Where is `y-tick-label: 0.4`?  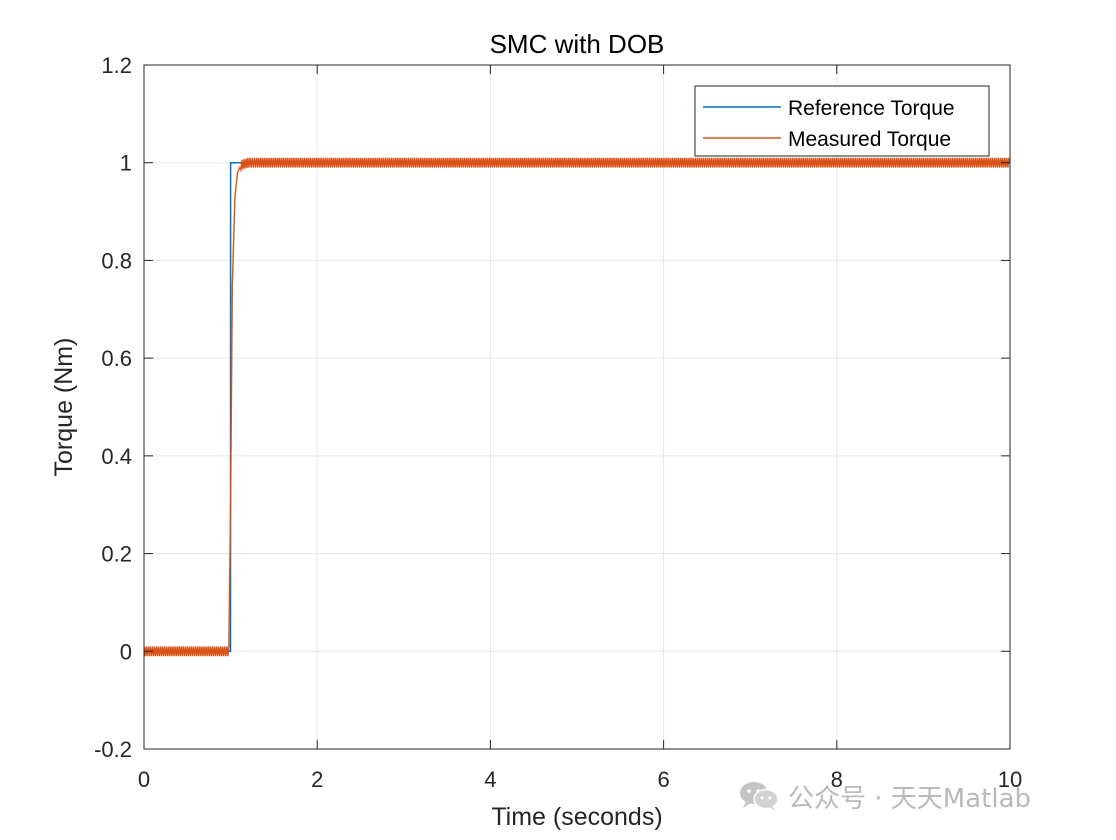 y-tick-label: 0.4 is located at coordinates (116, 456).